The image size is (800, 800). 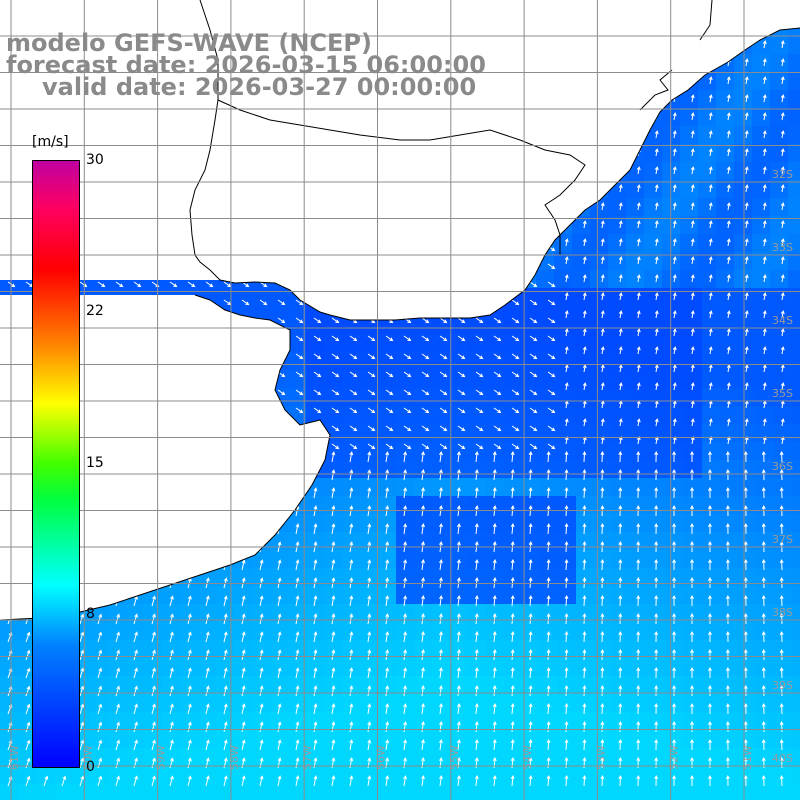 I want to click on latitude-label: 36S, so click(x=782, y=466).